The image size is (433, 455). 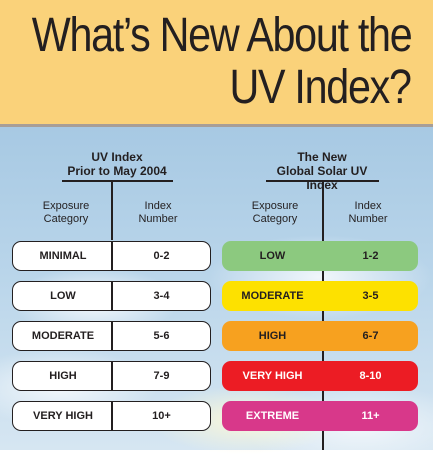 I want to click on old-row-category: VERY HIGH, so click(x=63, y=416).